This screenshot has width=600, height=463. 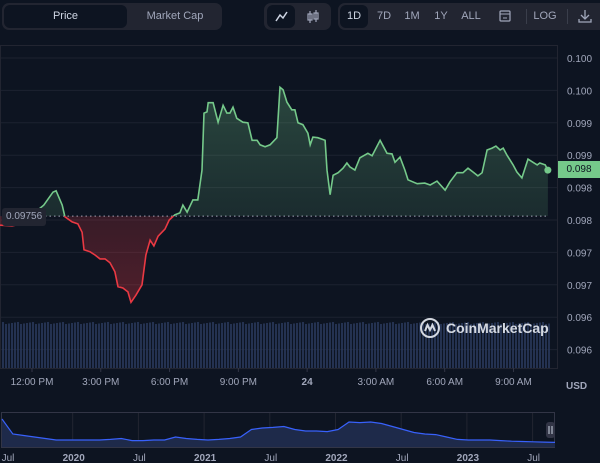 I want to click on range-1d: 1D, so click(x=354, y=16).